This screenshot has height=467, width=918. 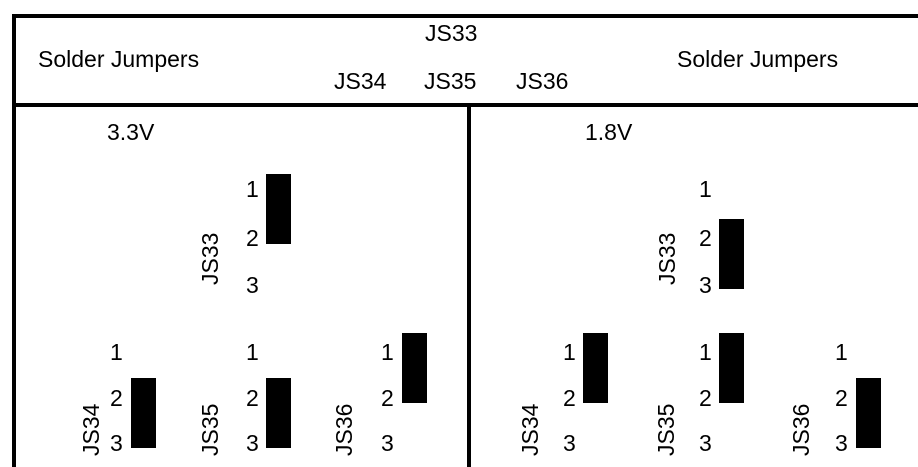 What do you see at coordinates (465, 16) in the screenshot?
I see `top-border` at bounding box center [465, 16].